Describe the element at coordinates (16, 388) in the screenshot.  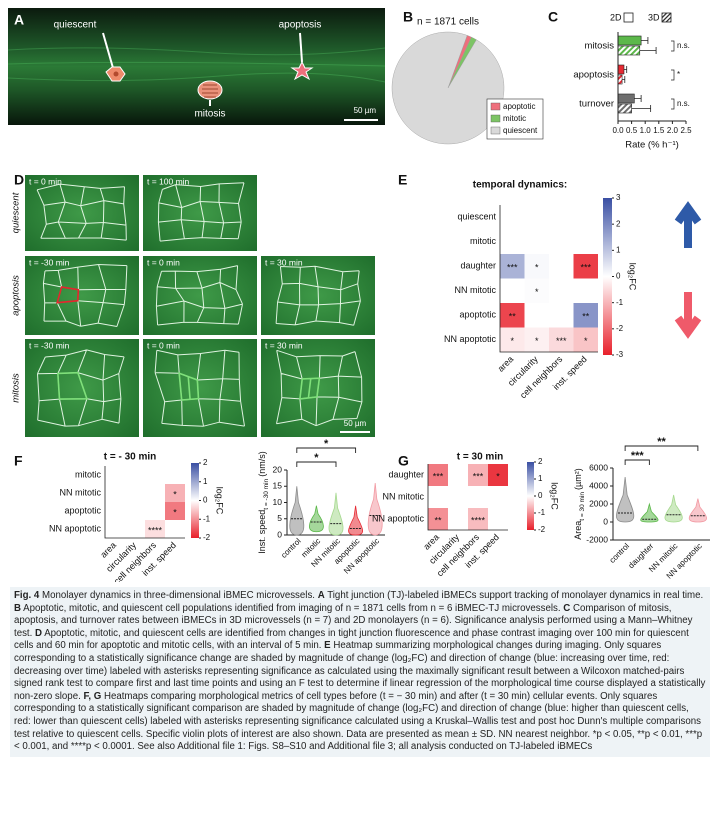
I see `row-label: mitosis` at that location.